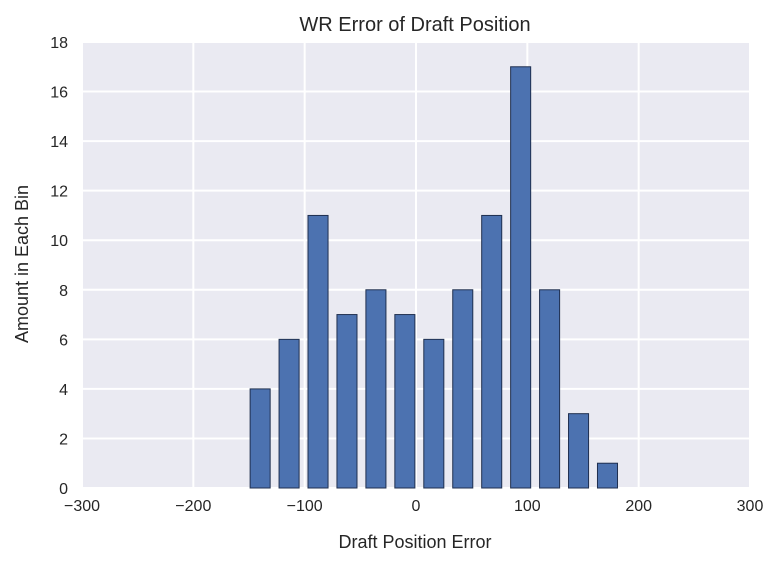 This screenshot has width=781, height=566. I want to click on y-tick-label: 8, so click(63, 291).